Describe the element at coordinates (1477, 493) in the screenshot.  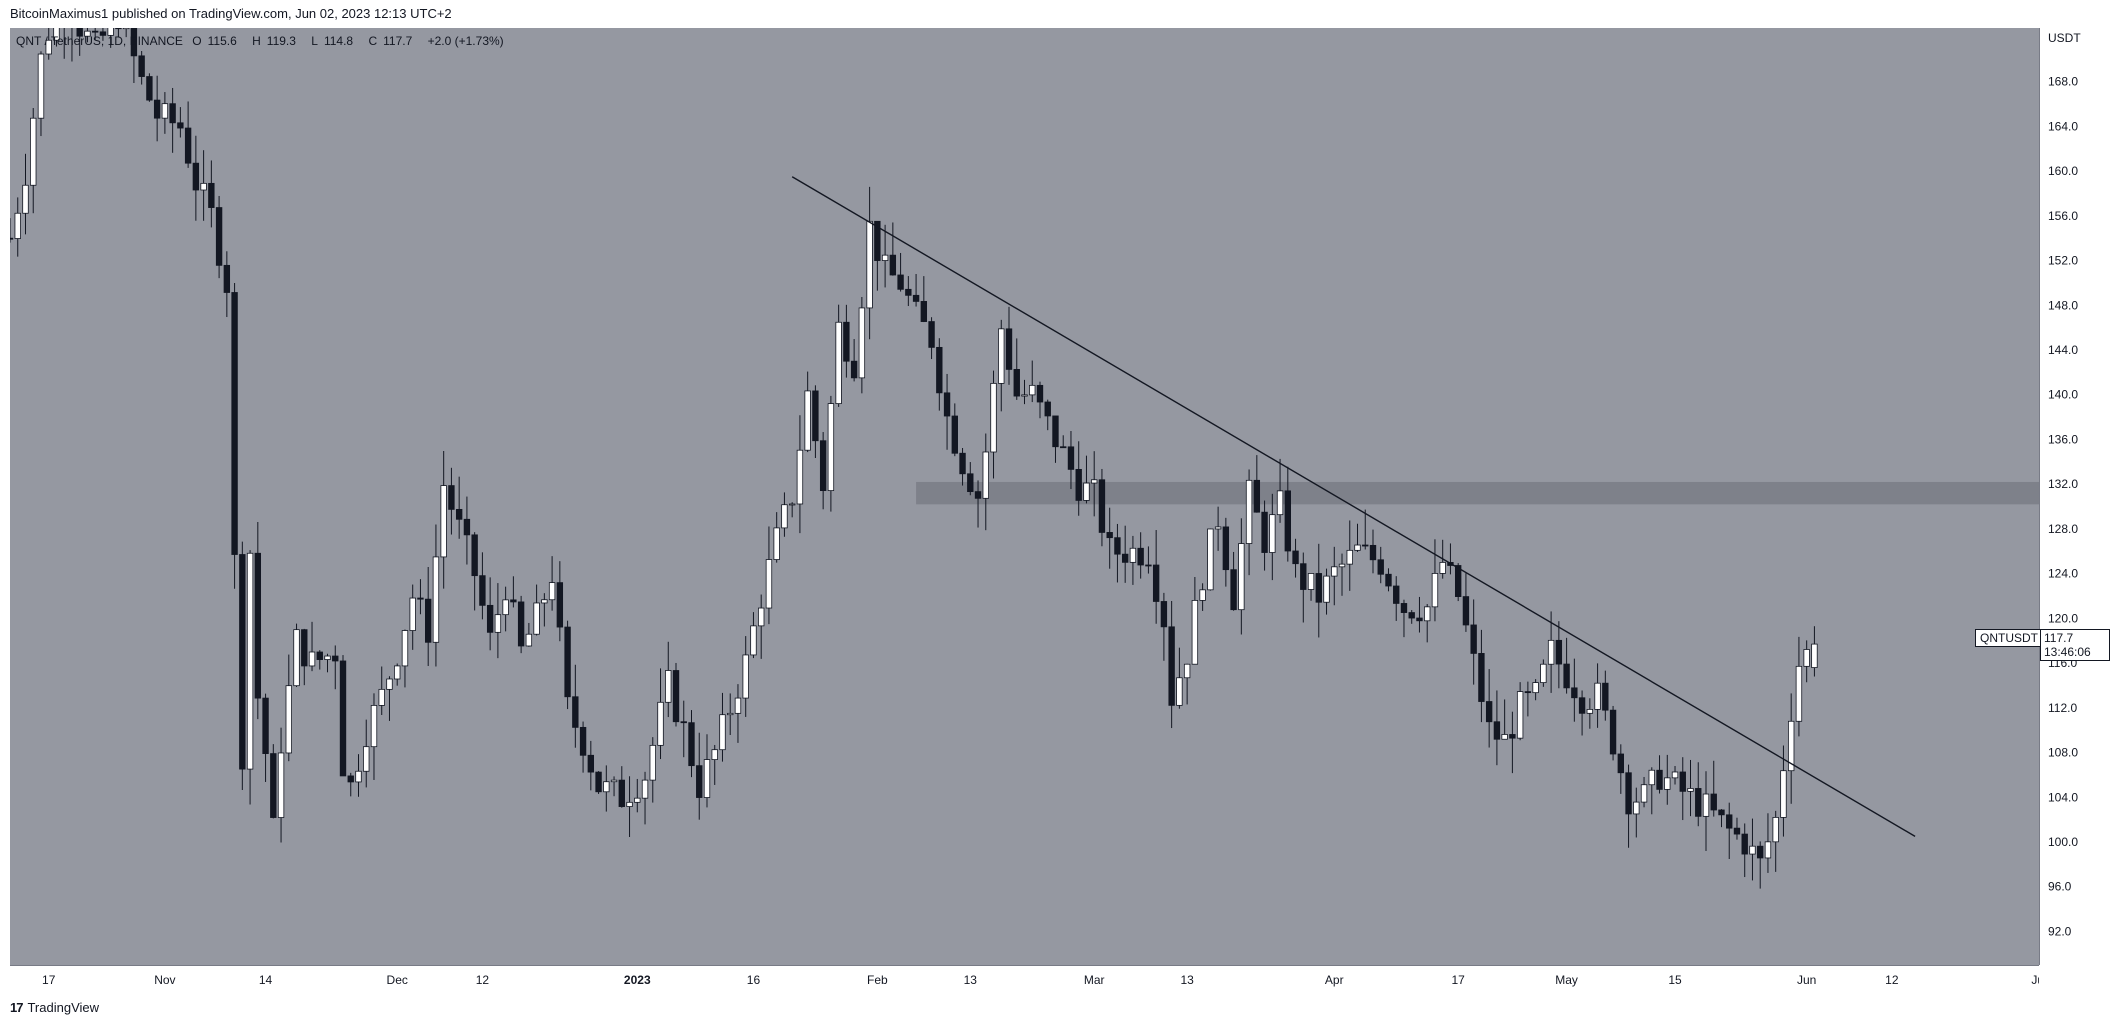
I see `resistance-zone` at that location.